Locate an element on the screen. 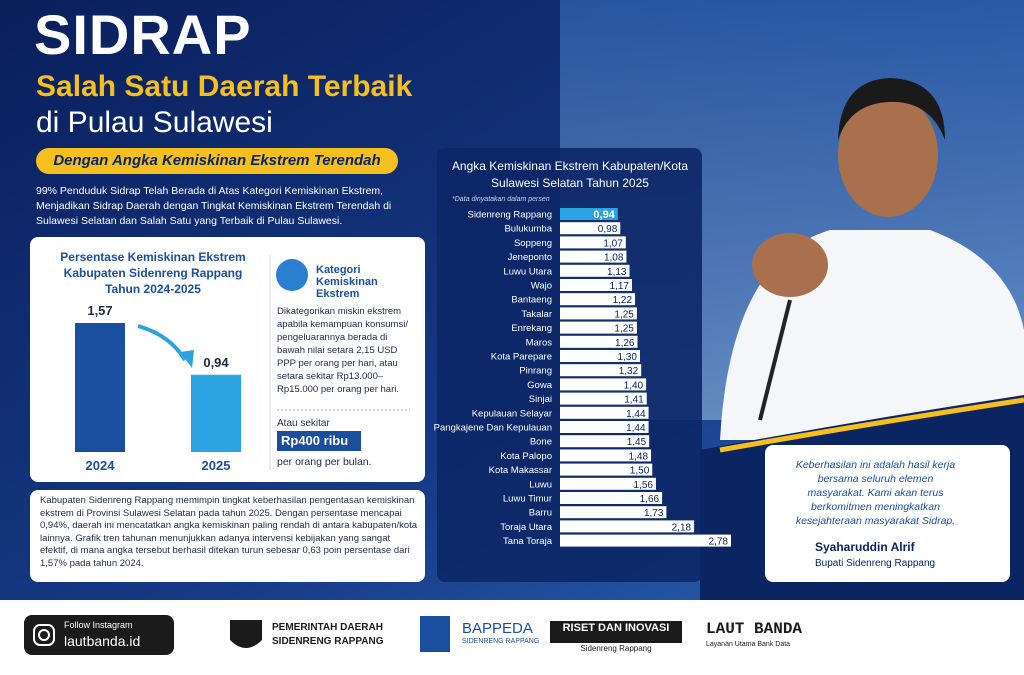  face is located at coordinates (888, 155).